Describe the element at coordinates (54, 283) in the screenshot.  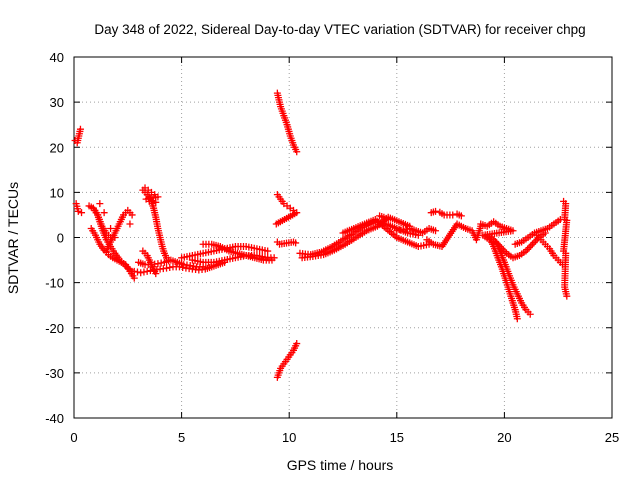
I see `y-tick-label: -10` at that location.